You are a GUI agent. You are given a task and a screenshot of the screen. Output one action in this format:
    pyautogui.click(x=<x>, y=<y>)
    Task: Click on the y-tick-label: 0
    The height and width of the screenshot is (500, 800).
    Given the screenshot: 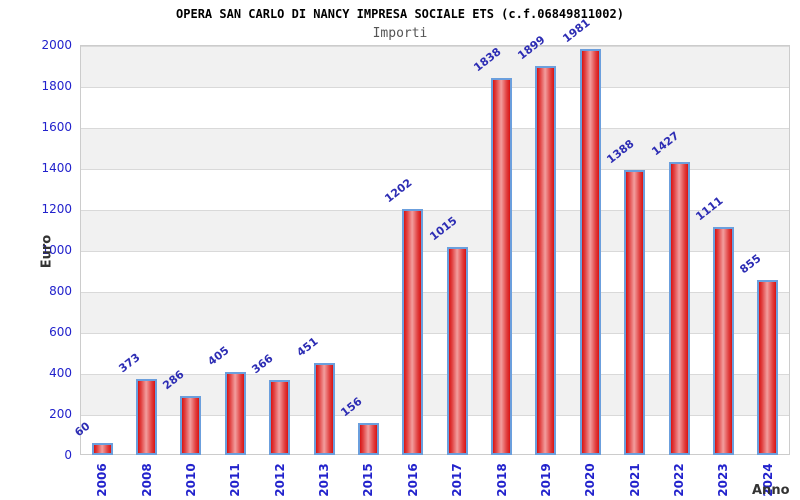 What is the action you would take?
    pyautogui.click(x=68, y=455)
    